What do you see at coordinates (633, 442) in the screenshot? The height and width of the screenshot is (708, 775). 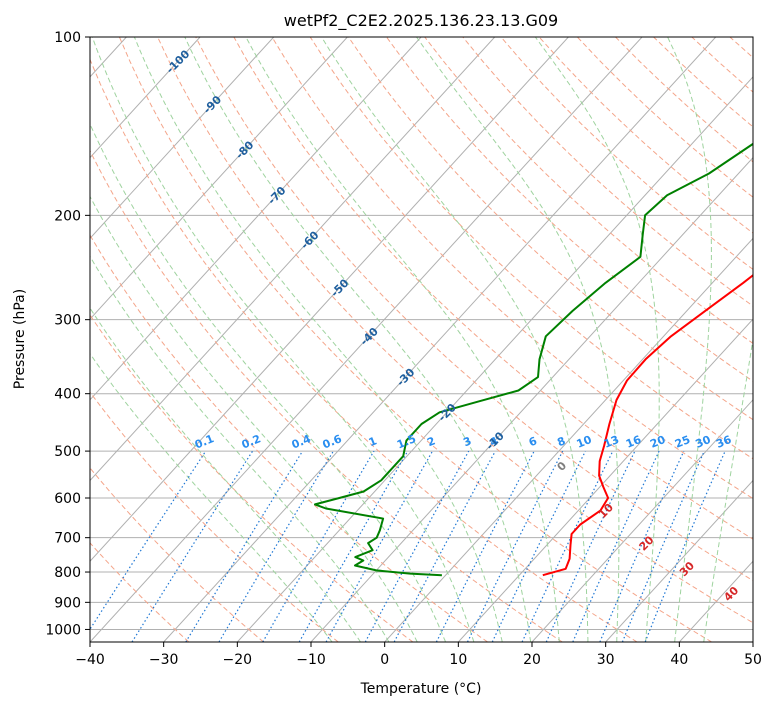 I see `mixing-ratio-label: 16` at bounding box center [633, 442].